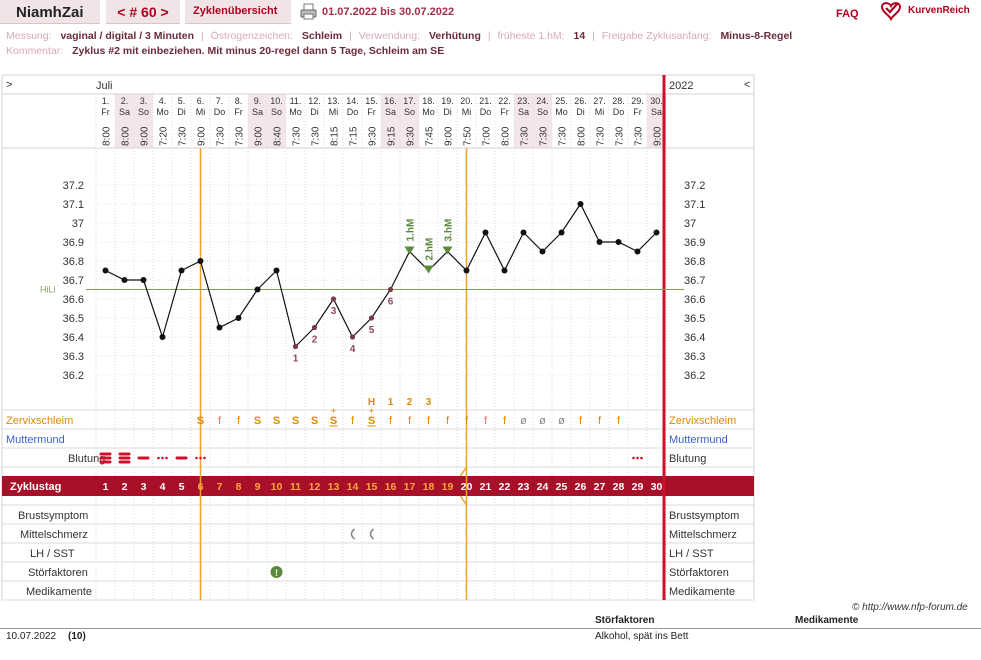  What do you see at coordinates (163, 101) in the screenshot?
I see `day-number: 4.` at bounding box center [163, 101].